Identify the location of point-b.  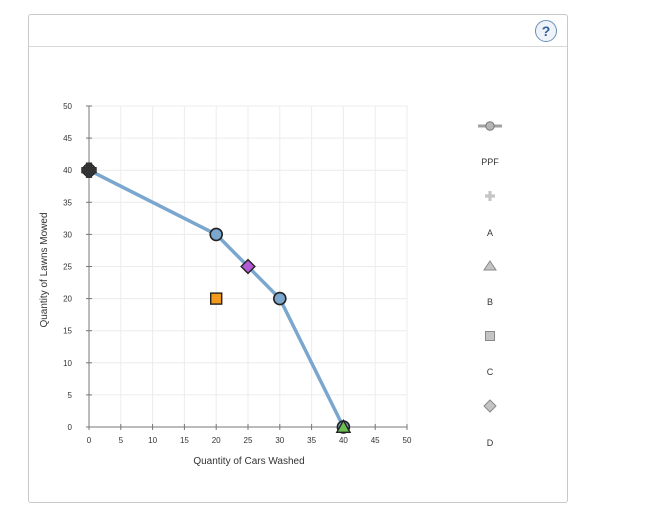
(343, 425).